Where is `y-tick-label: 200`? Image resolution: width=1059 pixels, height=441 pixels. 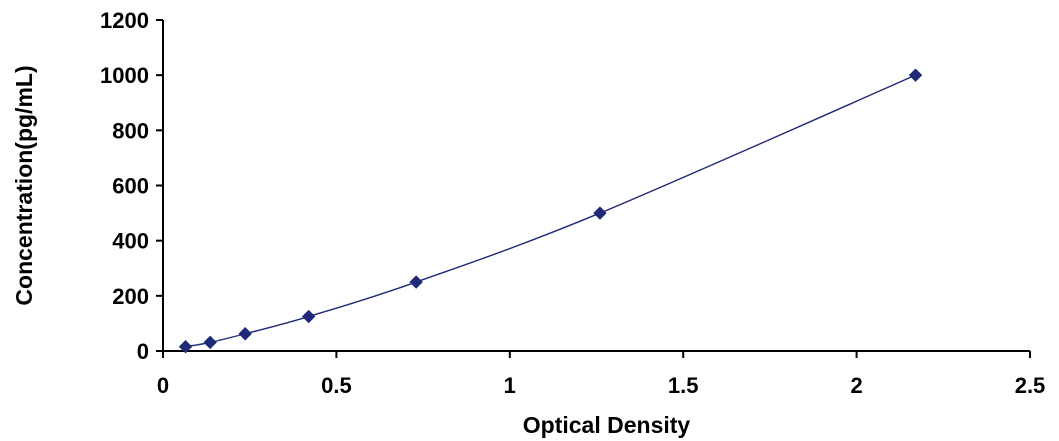
y-tick-label: 200 is located at coordinates (130, 296).